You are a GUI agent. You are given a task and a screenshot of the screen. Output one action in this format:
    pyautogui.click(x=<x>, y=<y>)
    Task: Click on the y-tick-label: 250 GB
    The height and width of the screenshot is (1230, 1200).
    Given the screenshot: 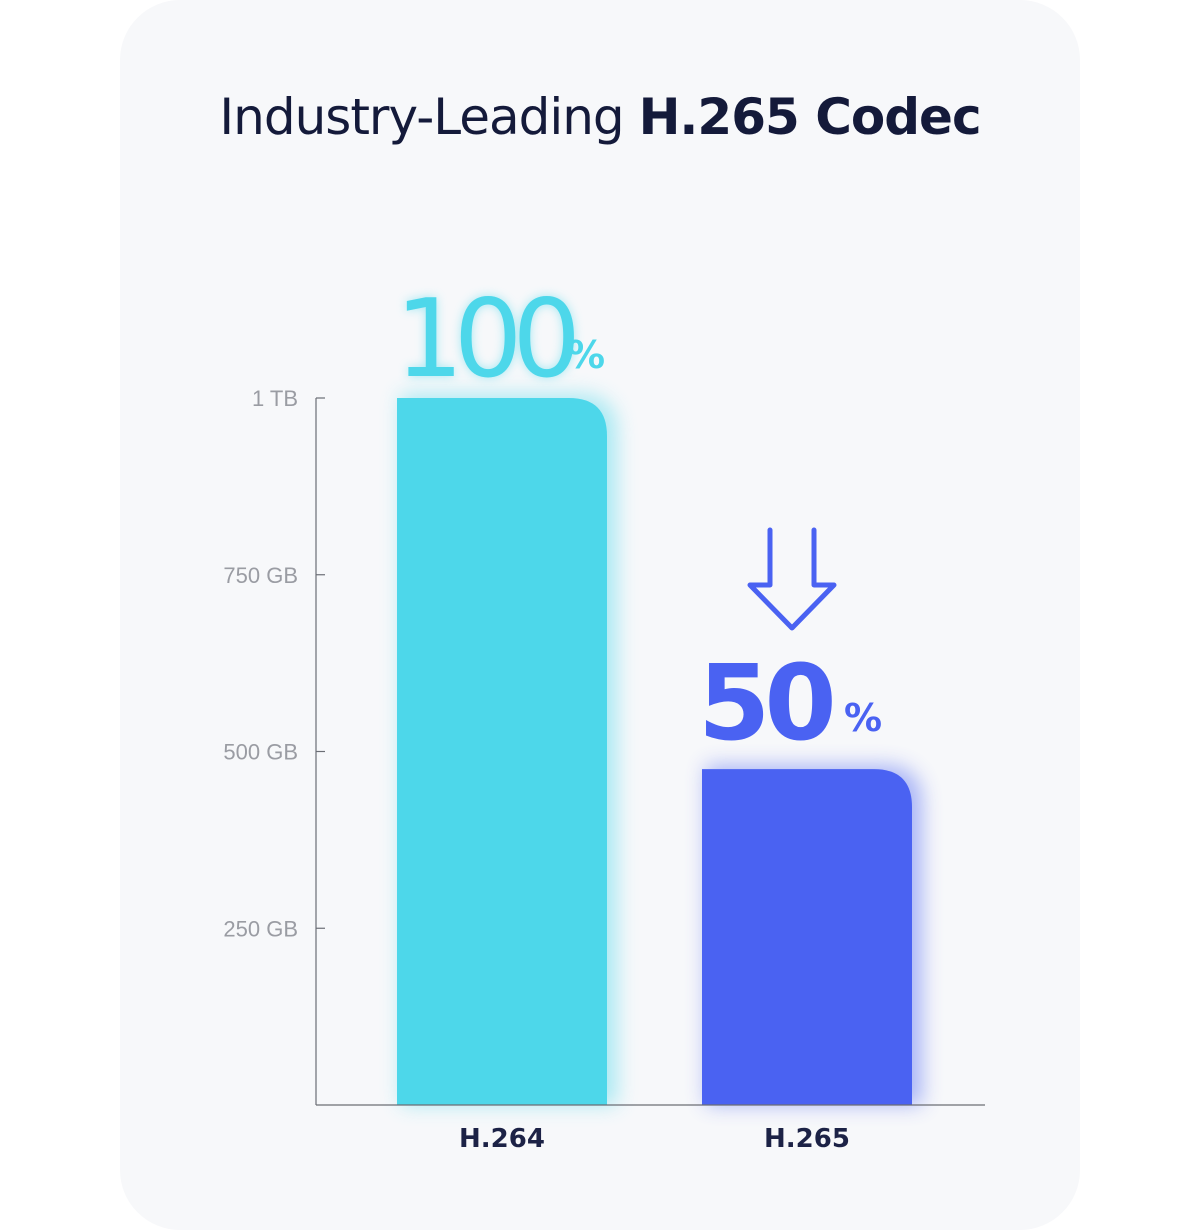 What is the action you would take?
    pyautogui.click(x=260, y=928)
    